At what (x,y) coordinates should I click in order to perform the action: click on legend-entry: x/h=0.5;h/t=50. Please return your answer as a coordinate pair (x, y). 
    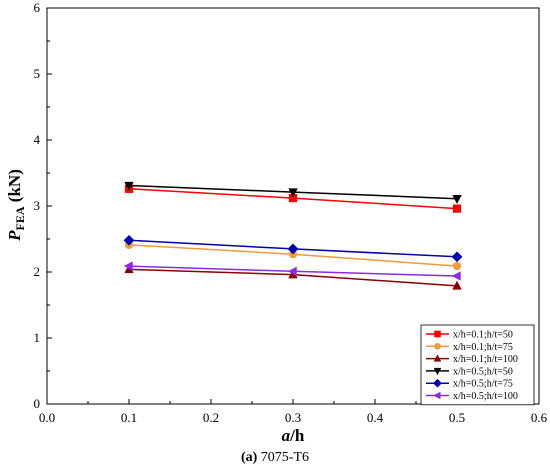
    Looking at the image, I should click on (469, 371).